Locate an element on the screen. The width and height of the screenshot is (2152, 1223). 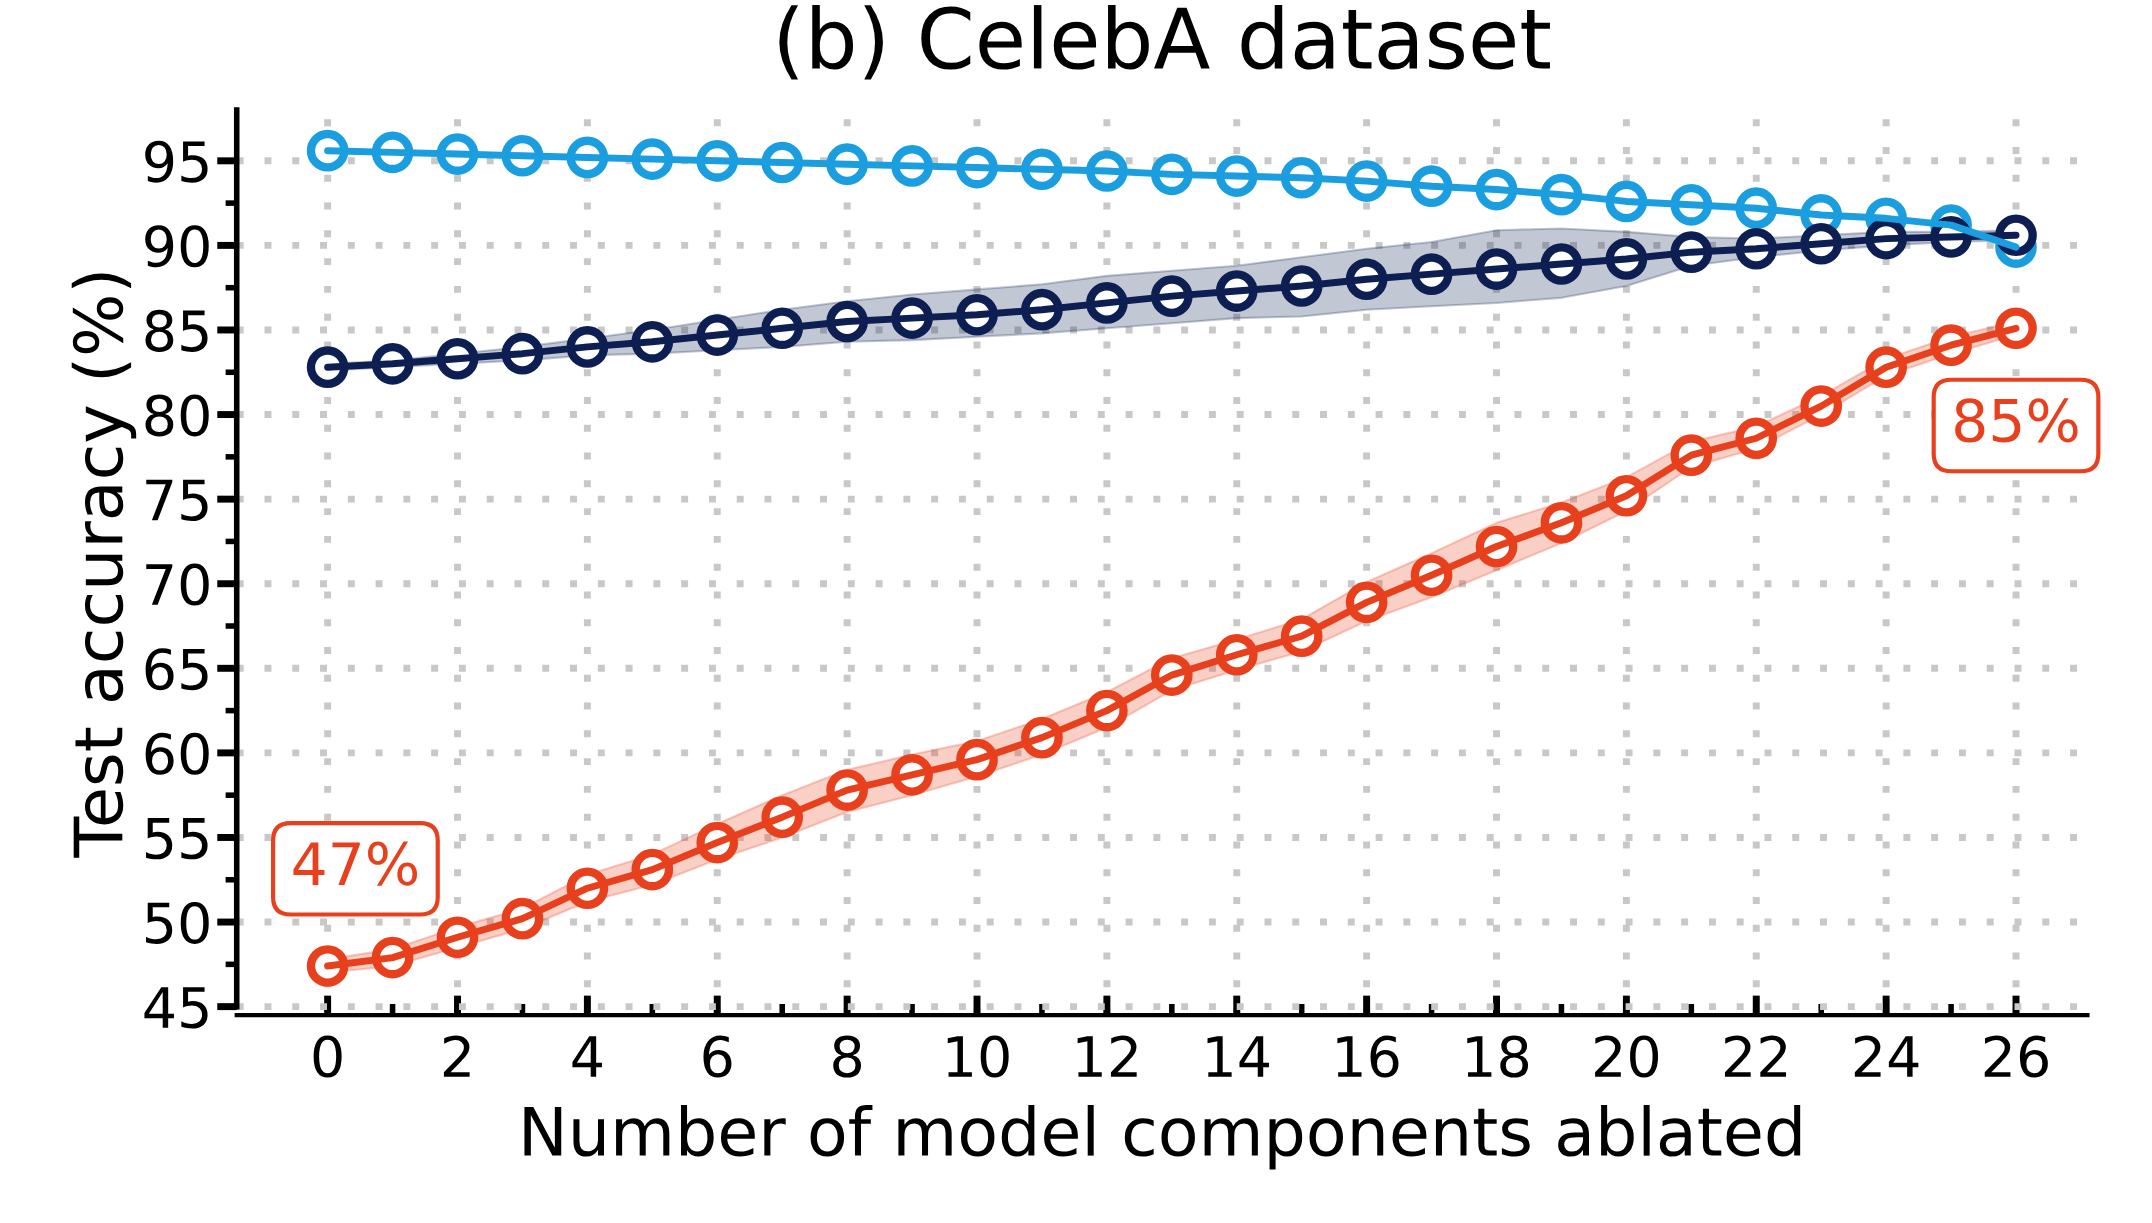
annotation: 85% is located at coordinates (2016, 420).